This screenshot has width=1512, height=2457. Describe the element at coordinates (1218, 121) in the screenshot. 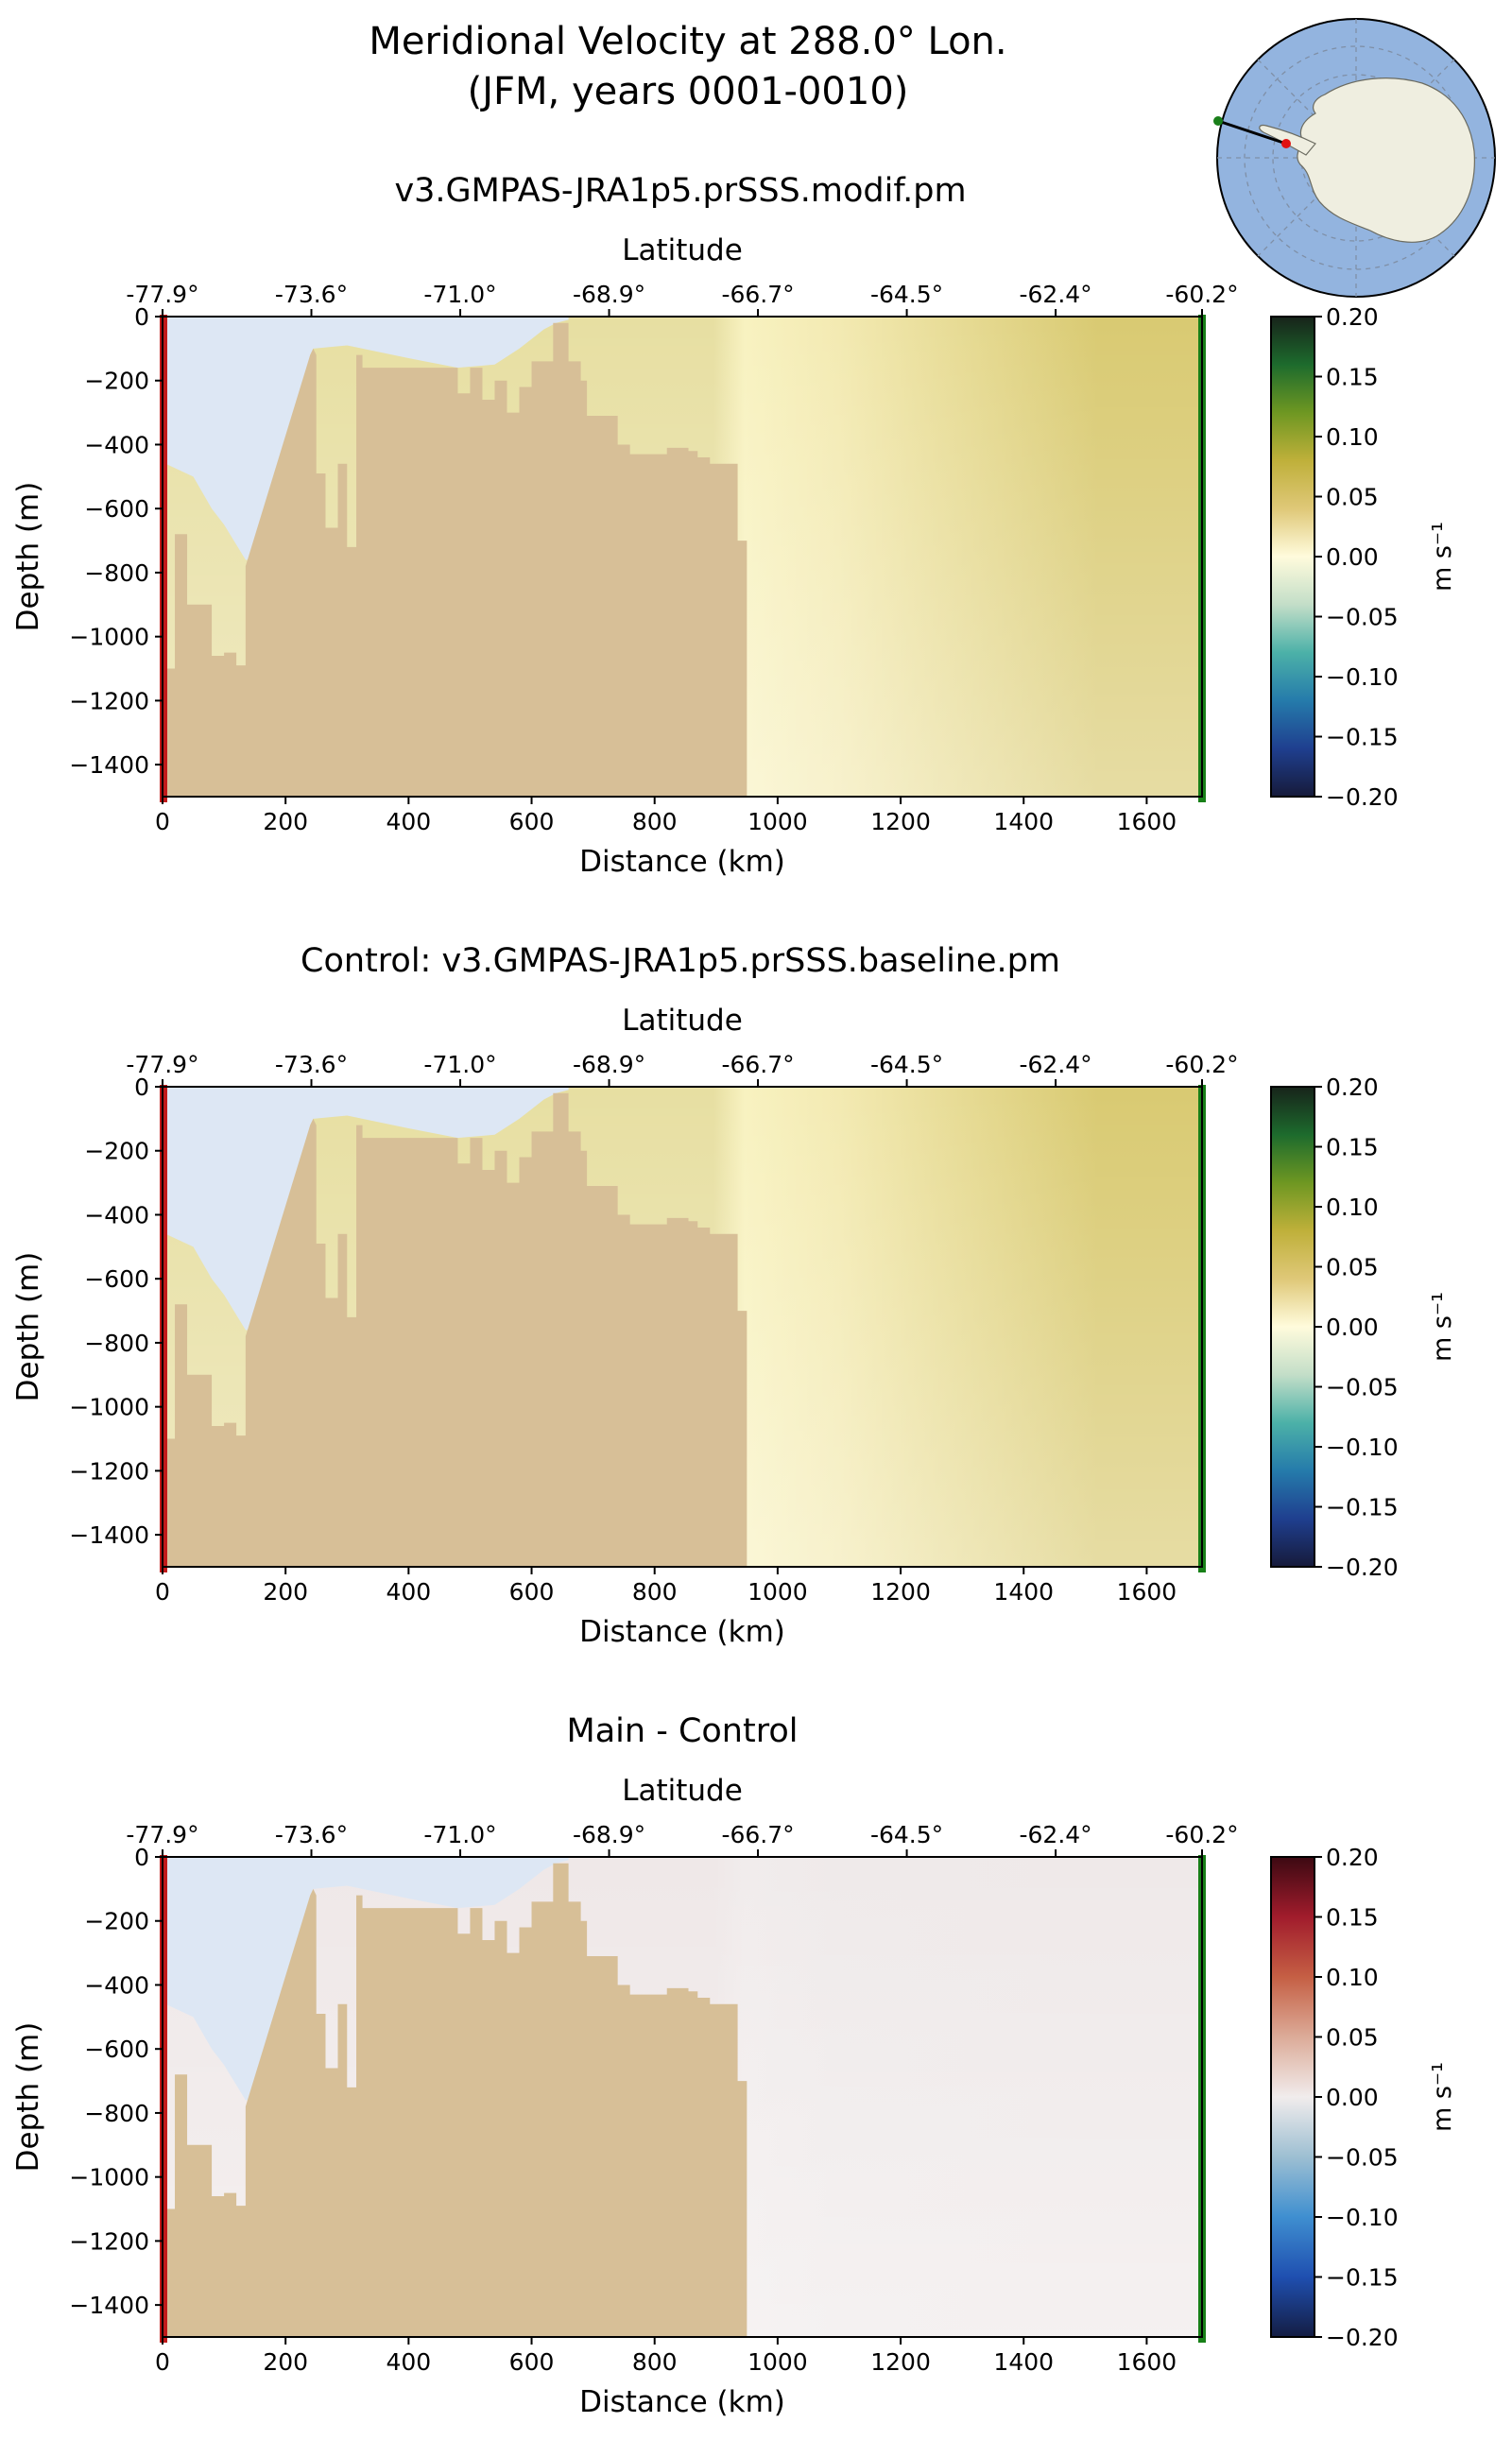

I see `inset-section-start-marker` at that location.